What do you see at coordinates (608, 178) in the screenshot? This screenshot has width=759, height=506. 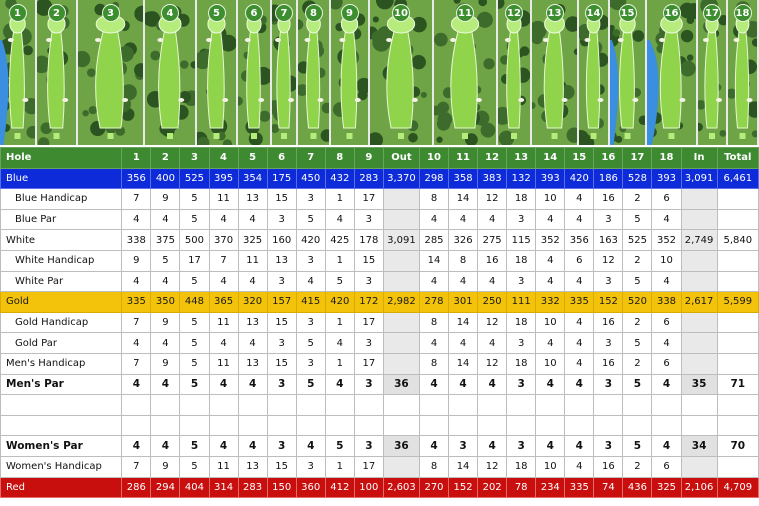 I see `score-cell: 186` at bounding box center [608, 178].